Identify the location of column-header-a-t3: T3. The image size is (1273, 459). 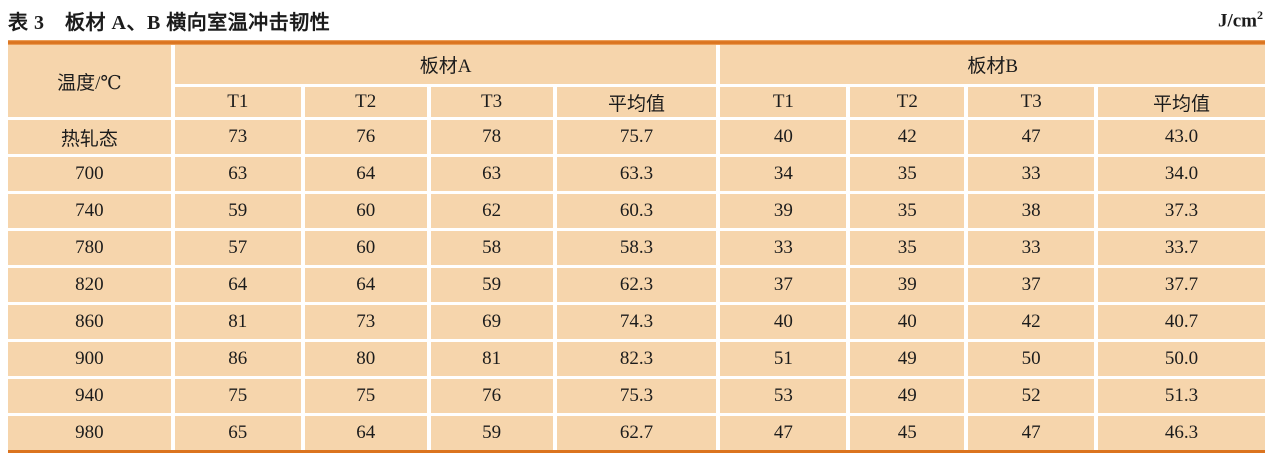
(491, 102).